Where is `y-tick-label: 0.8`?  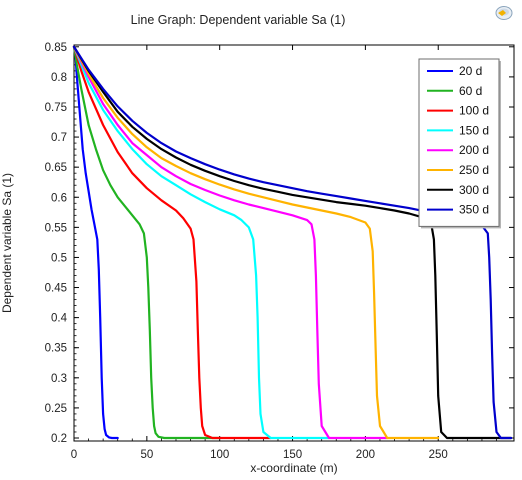
y-tick-label: 0.8 is located at coordinates (59, 78).